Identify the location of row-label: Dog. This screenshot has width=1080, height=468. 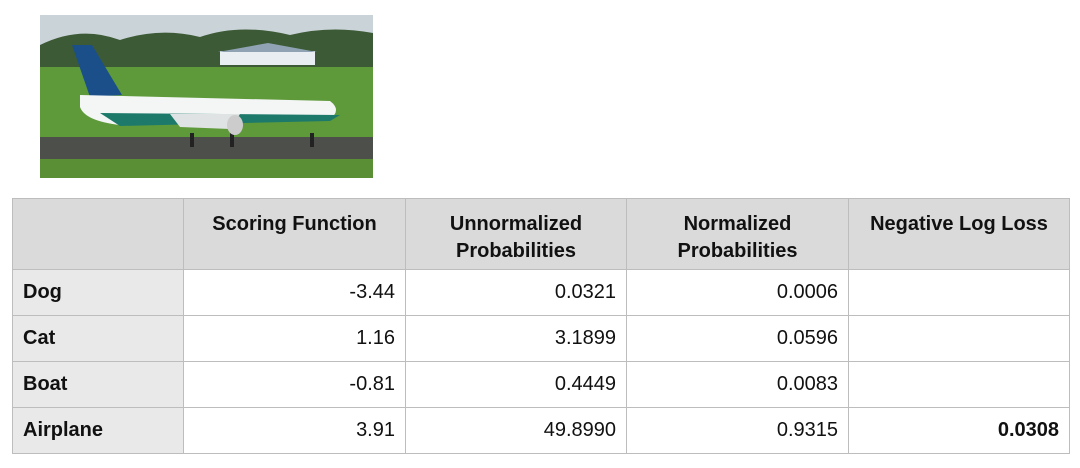
(98, 292).